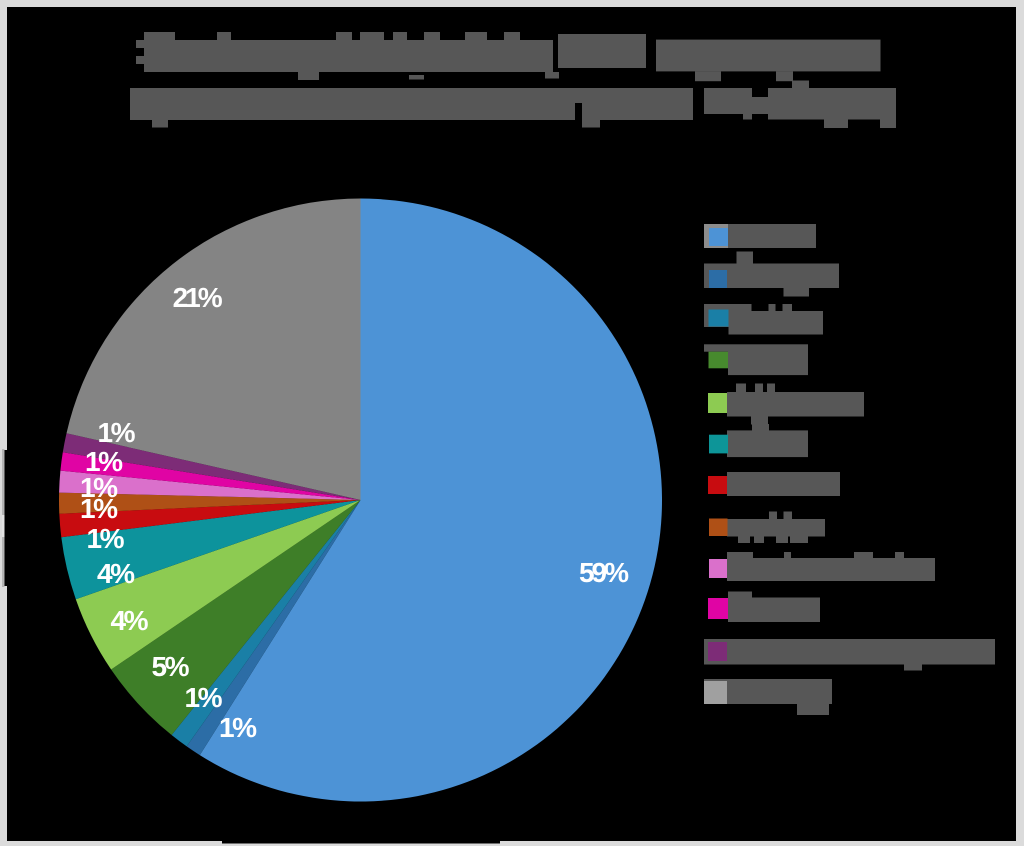  What do you see at coordinates (198, 297) in the screenshot?
I see `svg-text: 21%` at bounding box center [198, 297].